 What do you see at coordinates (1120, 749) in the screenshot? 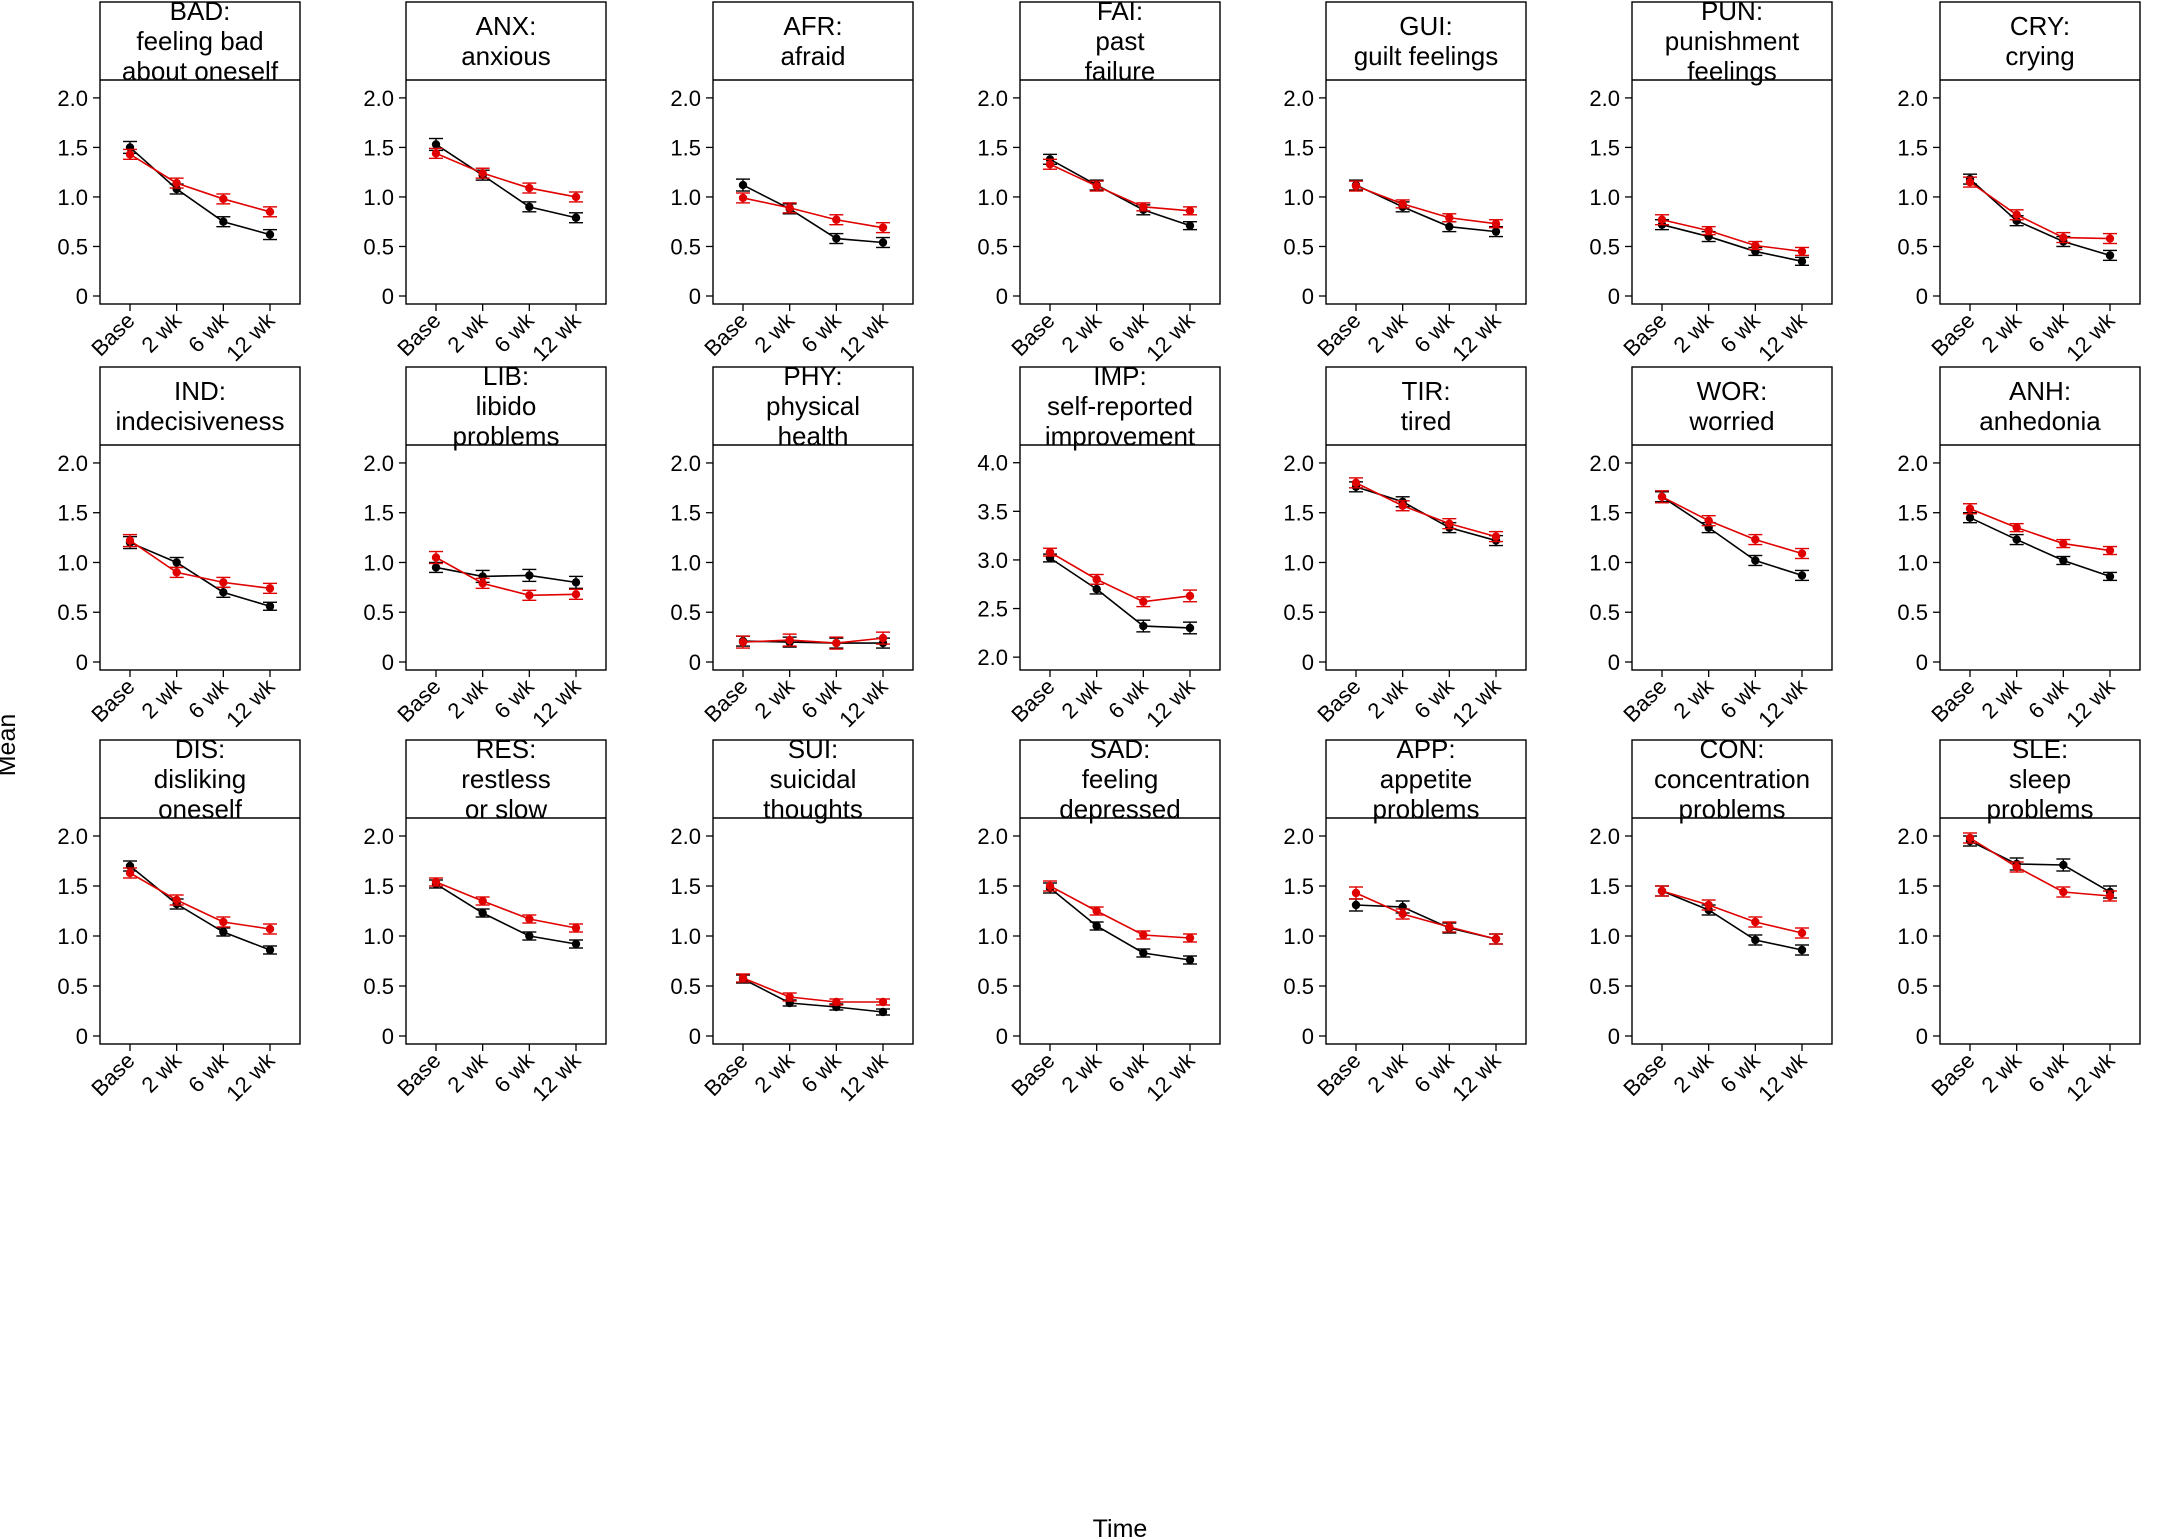
I see `panel-title-line: SAD:` at bounding box center [1120, 749].